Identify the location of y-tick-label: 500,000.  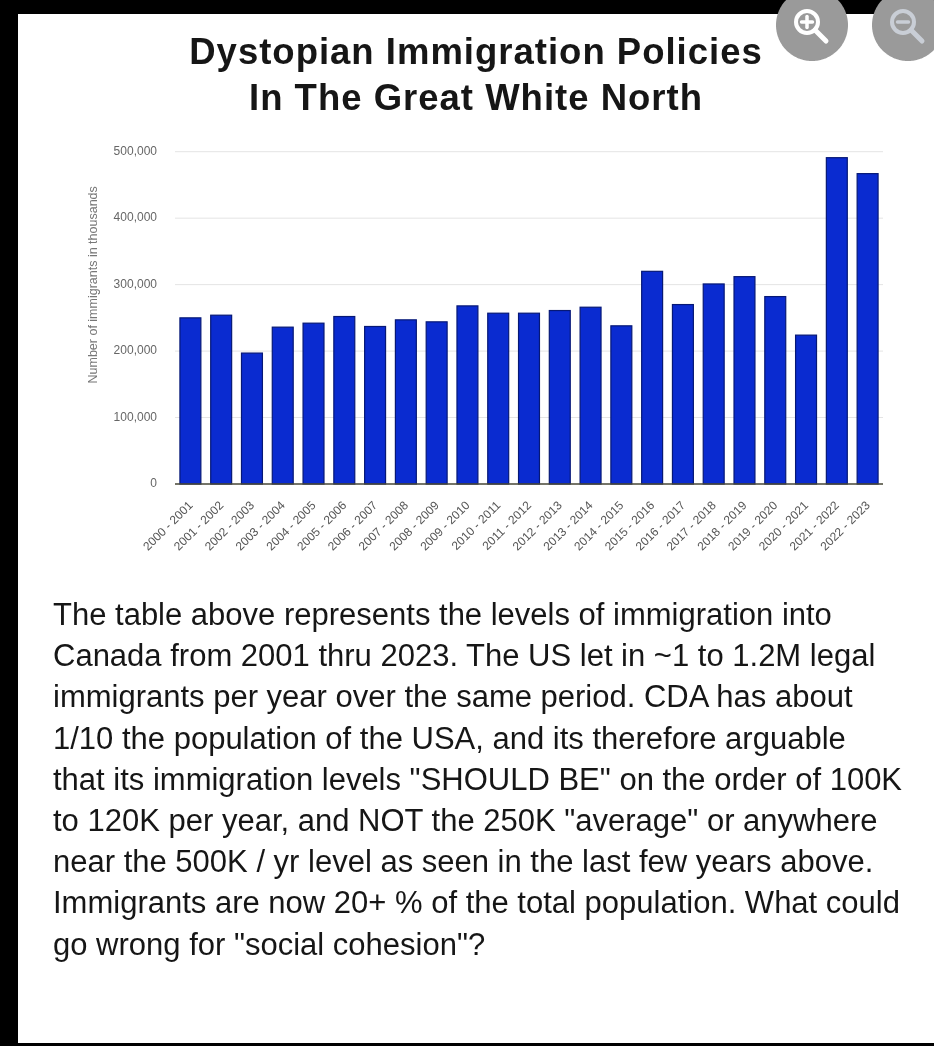
(135, 150).